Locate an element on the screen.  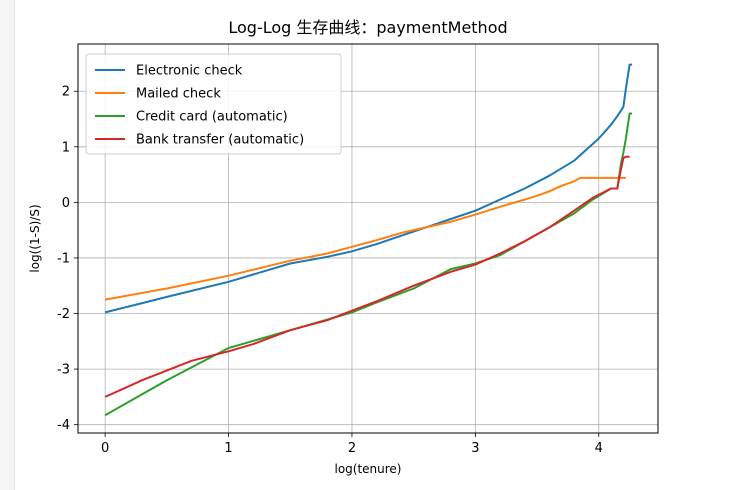
y-tick-label: 2 is located at coordinates (66, 92).